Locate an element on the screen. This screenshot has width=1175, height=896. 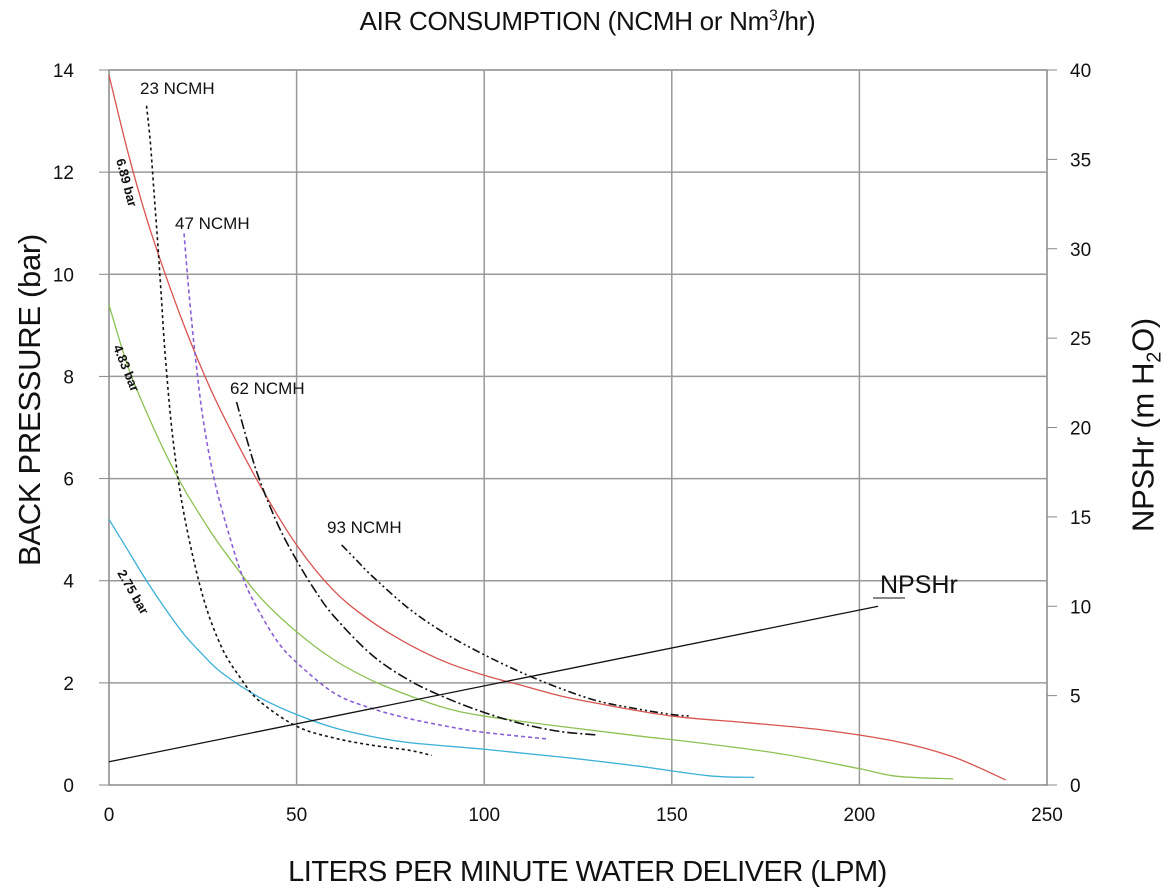
y-tick-label: 4 is located at coordinates (68, 582).